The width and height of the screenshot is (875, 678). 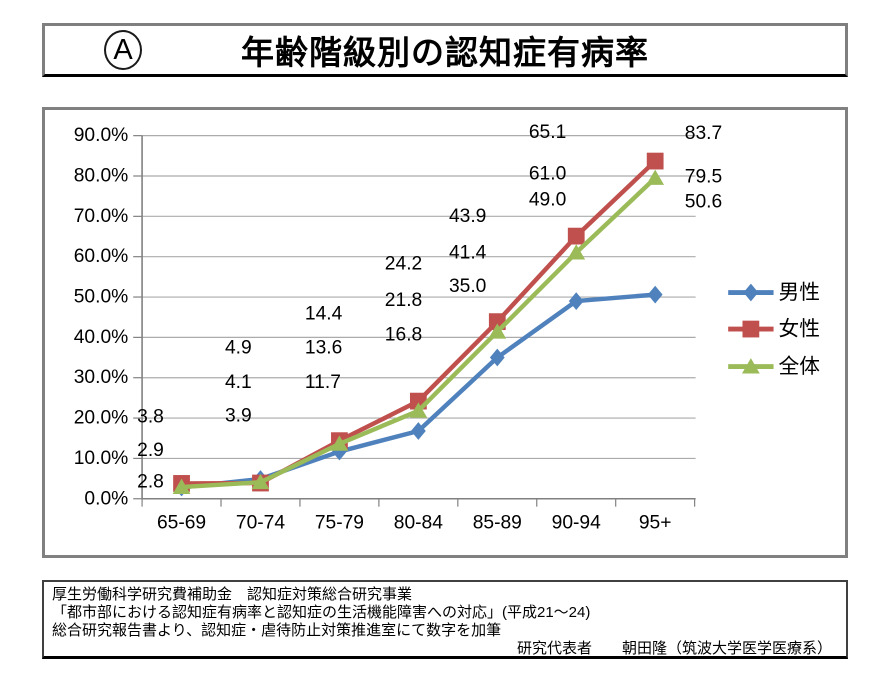 What do you see at coordinates (106, 498) in the screenshot?
I see `y-axis-tick-label: 0.0%` at bounding box center [106, 498].